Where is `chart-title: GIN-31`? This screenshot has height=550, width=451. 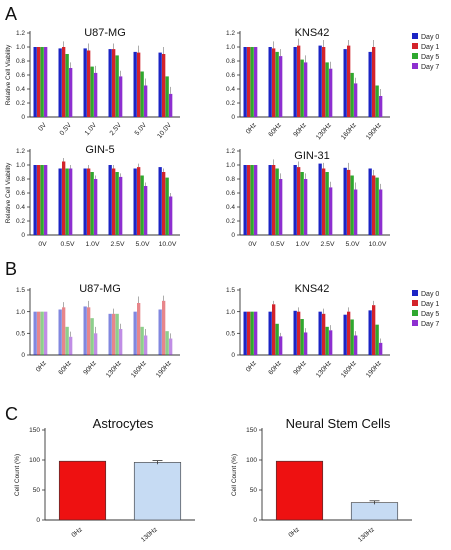
chart-title: GIN-31 is located at coordinates (311, 156).